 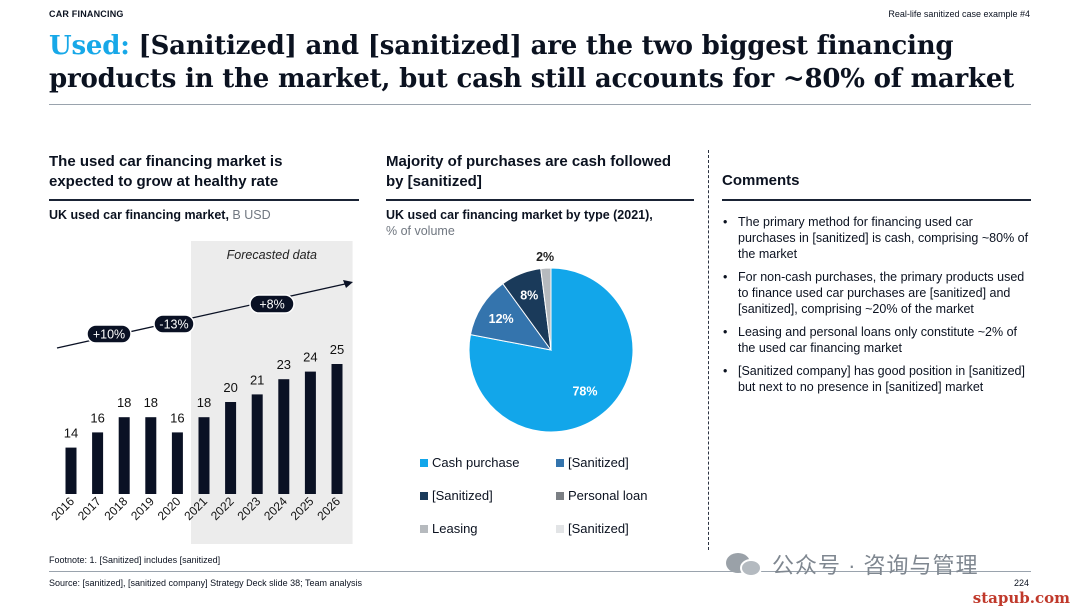 What do you see at coordinates (746, 564) in the screenshot?
I see `wechat-icon` at bounding box center [746, 564].